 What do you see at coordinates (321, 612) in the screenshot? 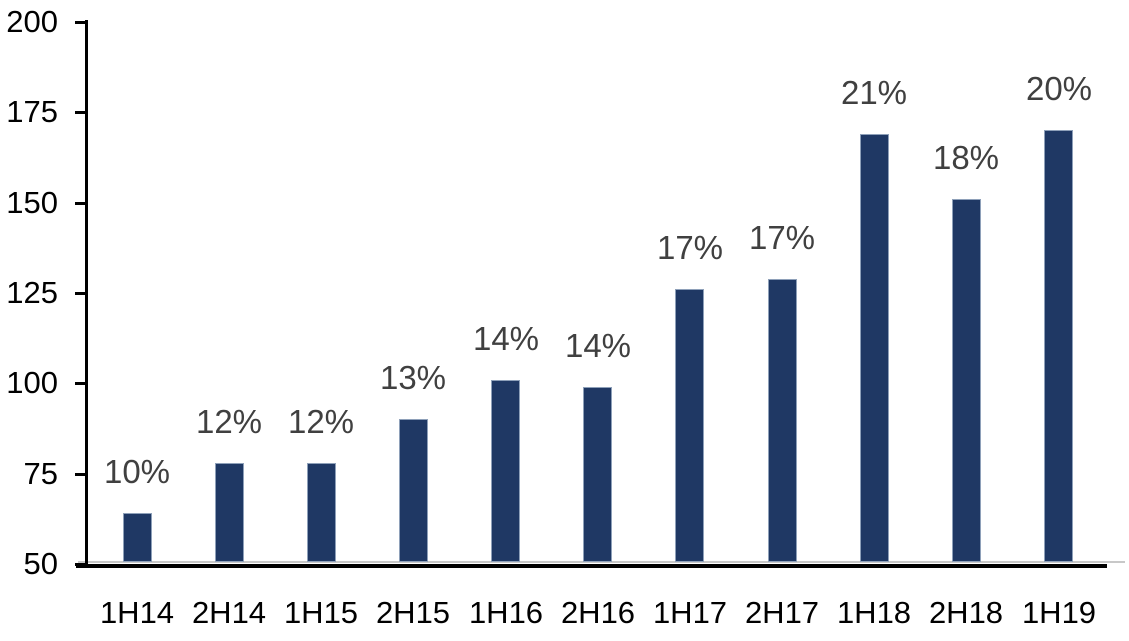
I see `x-axis-tick-label: 1H15` at bounding box center [321, 612].